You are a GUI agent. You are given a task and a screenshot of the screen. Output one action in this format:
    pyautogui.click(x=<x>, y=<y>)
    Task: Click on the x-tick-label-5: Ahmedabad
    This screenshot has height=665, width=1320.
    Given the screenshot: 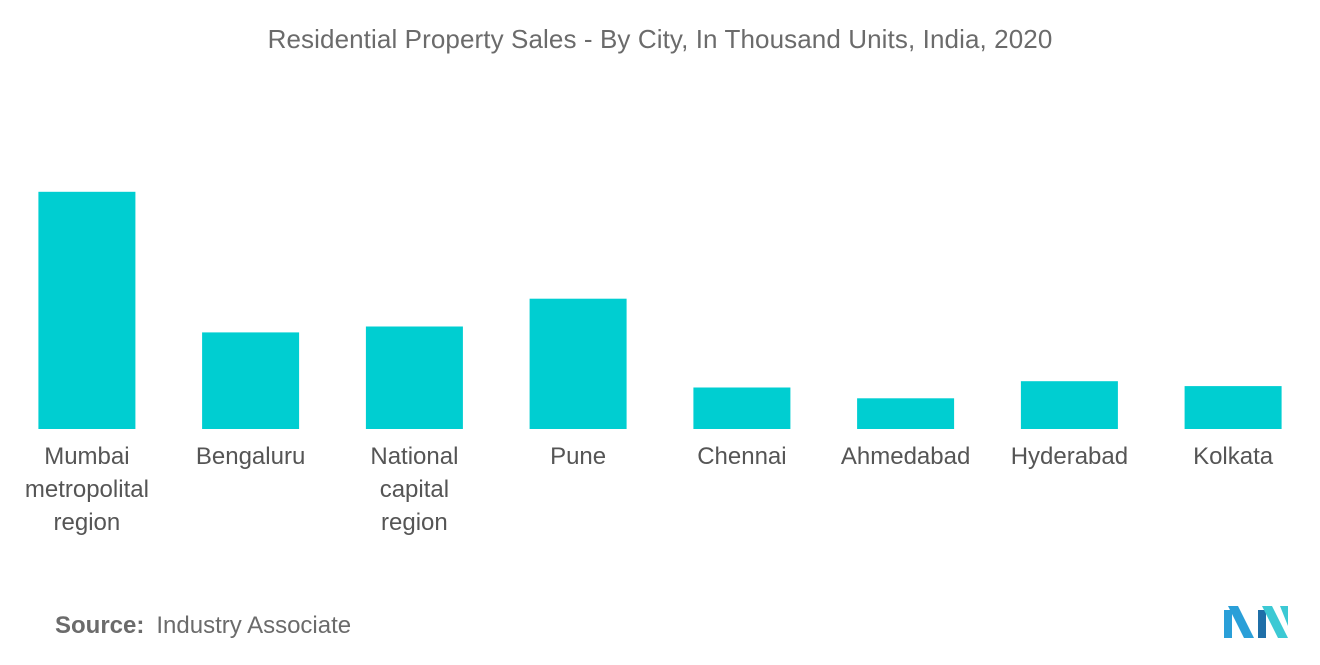 What is the action you would take?
    pyautogui.click(x=905, y=456)
    